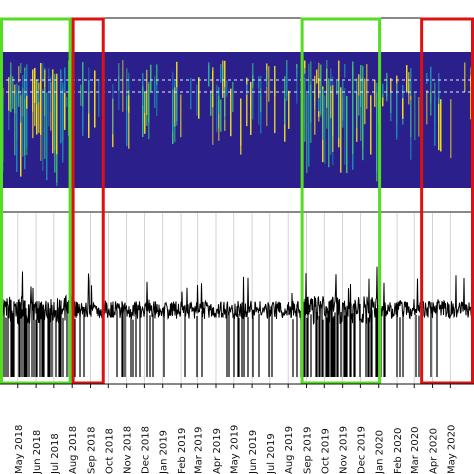 The height and width of the screenshot is (474, 474). Describe the element at coordinates (182, 451) in the screenshot. I see `x-tick-label: Feb 2019` at that location.